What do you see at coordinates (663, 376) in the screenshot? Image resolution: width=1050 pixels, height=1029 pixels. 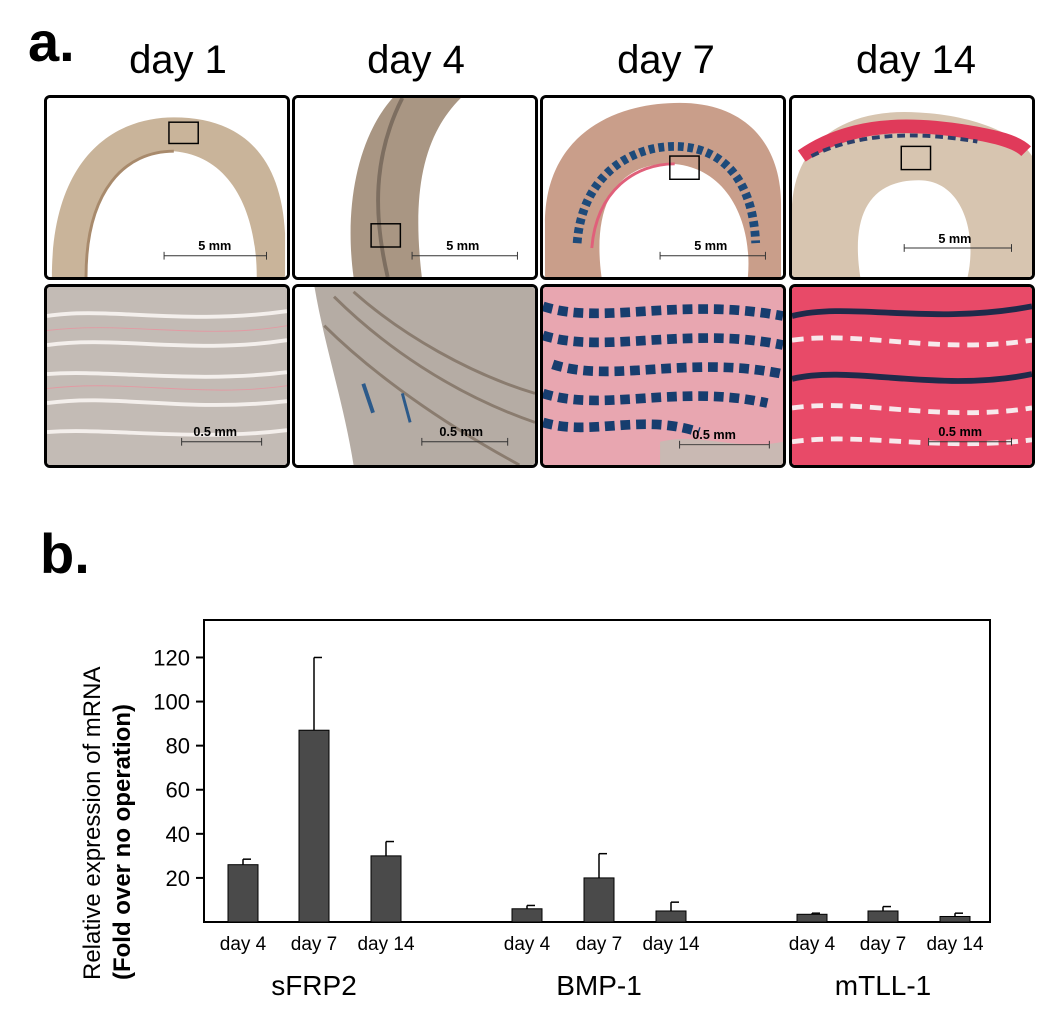 I see `micrograph-day7-detail: 0.5 mm` at bounding box center [663, 376].